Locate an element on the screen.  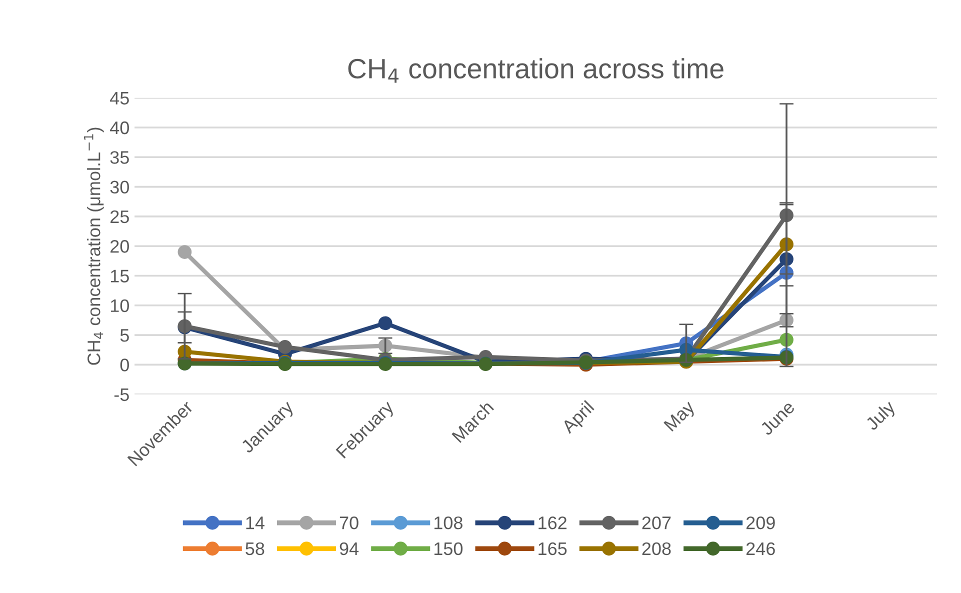
y-tick-label: 20 is located at coordinates (119, 246).